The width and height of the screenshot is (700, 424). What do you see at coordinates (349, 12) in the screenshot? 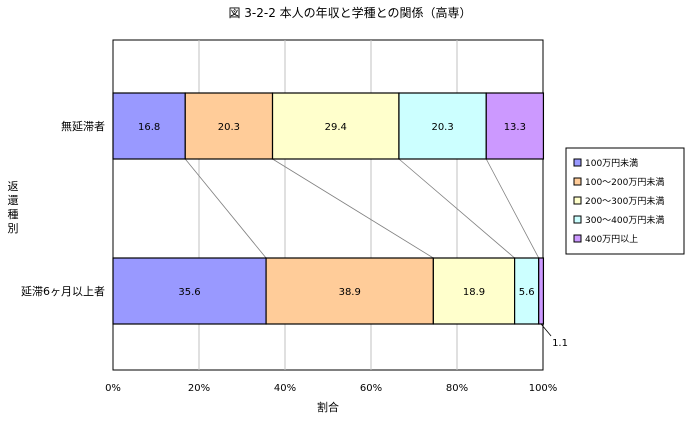
I see `chart-title: 図 3-2-2 本人の年収と学種との関係（高専）` at bounding box center [349, 12].